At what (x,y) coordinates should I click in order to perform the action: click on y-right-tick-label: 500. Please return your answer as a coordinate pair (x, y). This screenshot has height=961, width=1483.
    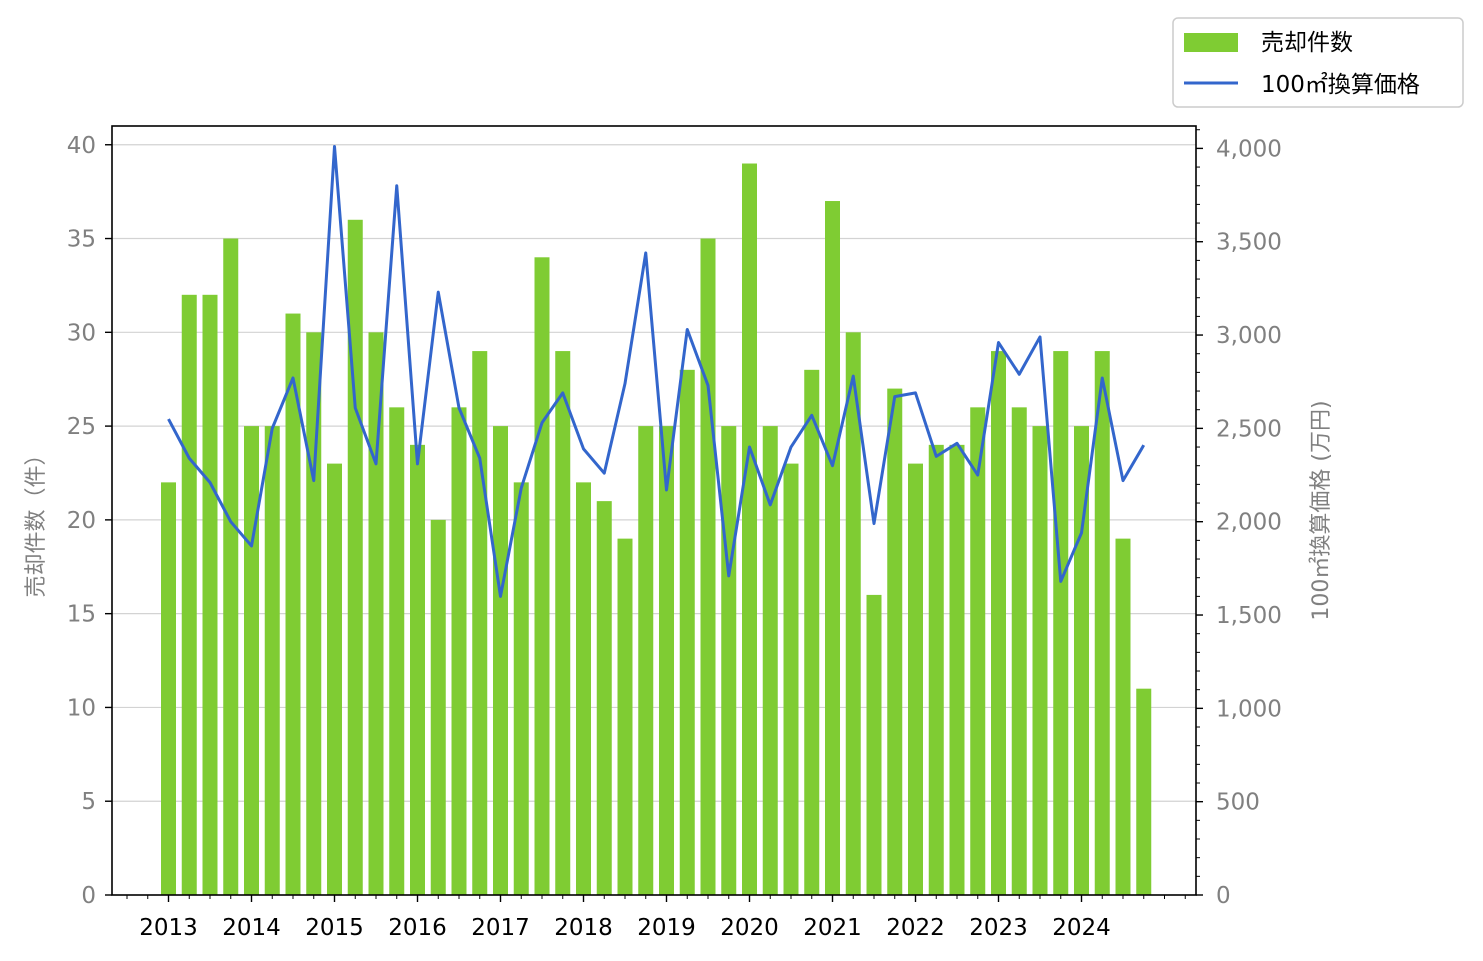
    Looking at the image, I should click on (1238, 803).